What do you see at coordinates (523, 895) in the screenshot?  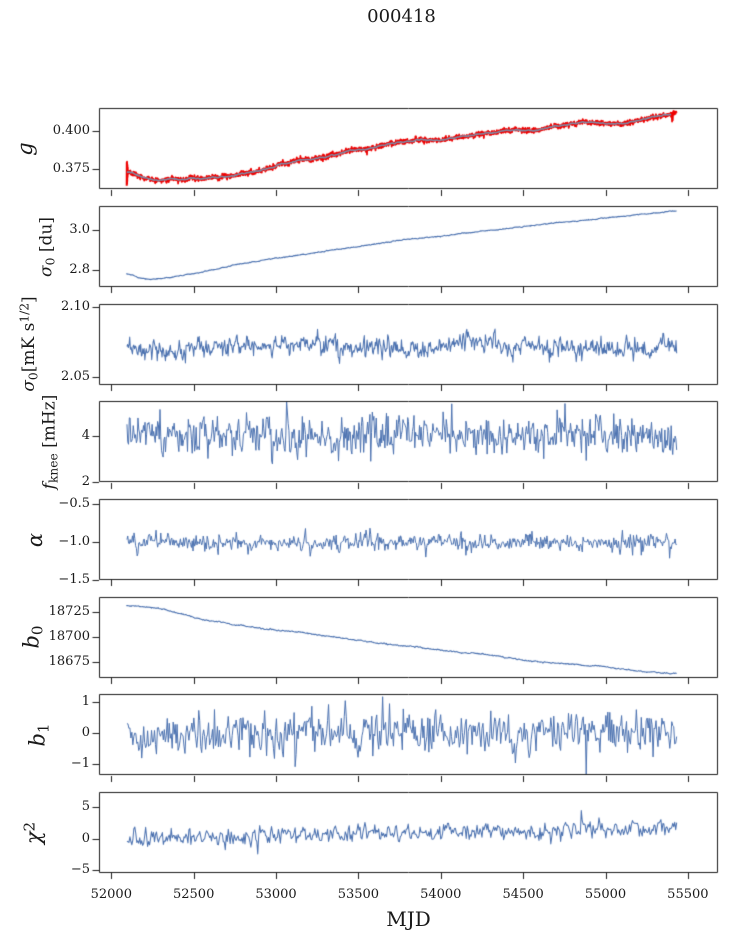 I see `x-tick-label: 54500` at bounding box center [523, 895].